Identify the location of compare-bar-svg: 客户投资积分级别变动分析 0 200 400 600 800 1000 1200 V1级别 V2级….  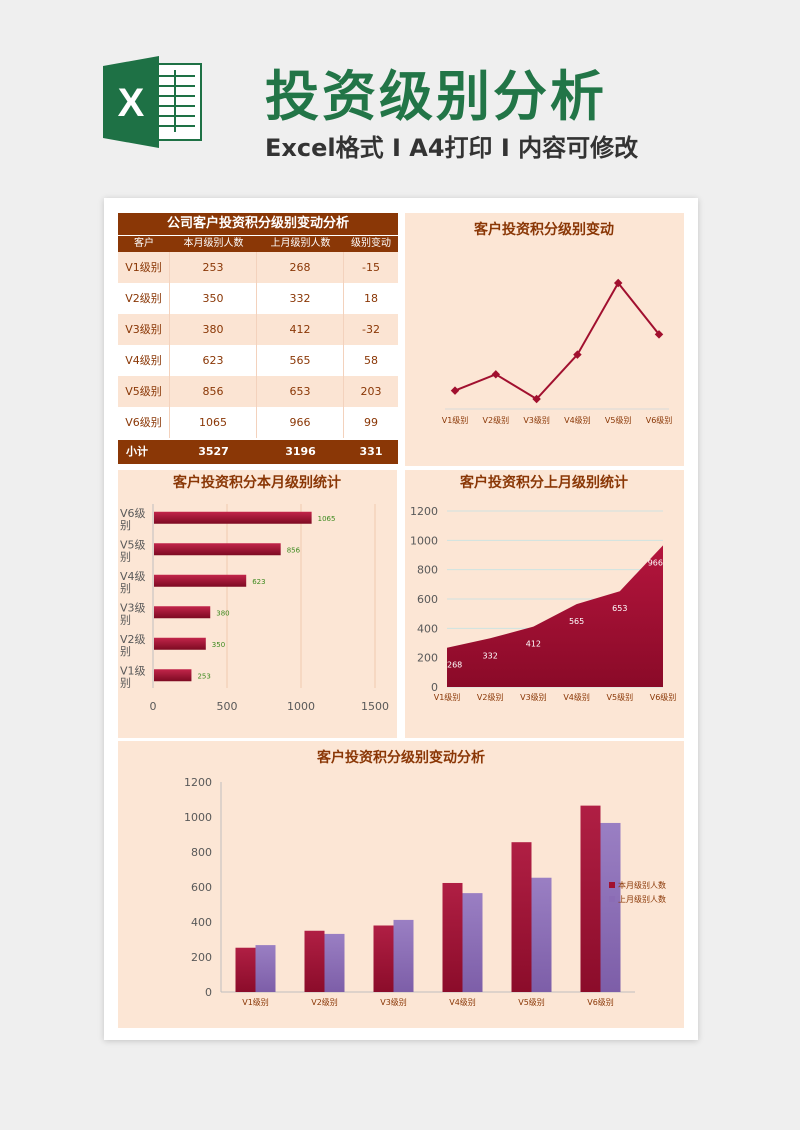
(425, 878).